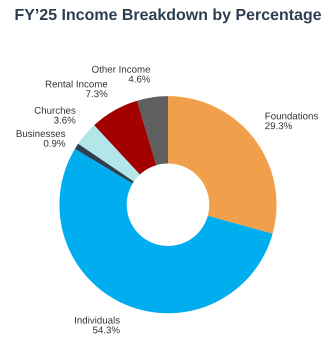  I want to click on data-label: 7.3%, so click(97, 94).